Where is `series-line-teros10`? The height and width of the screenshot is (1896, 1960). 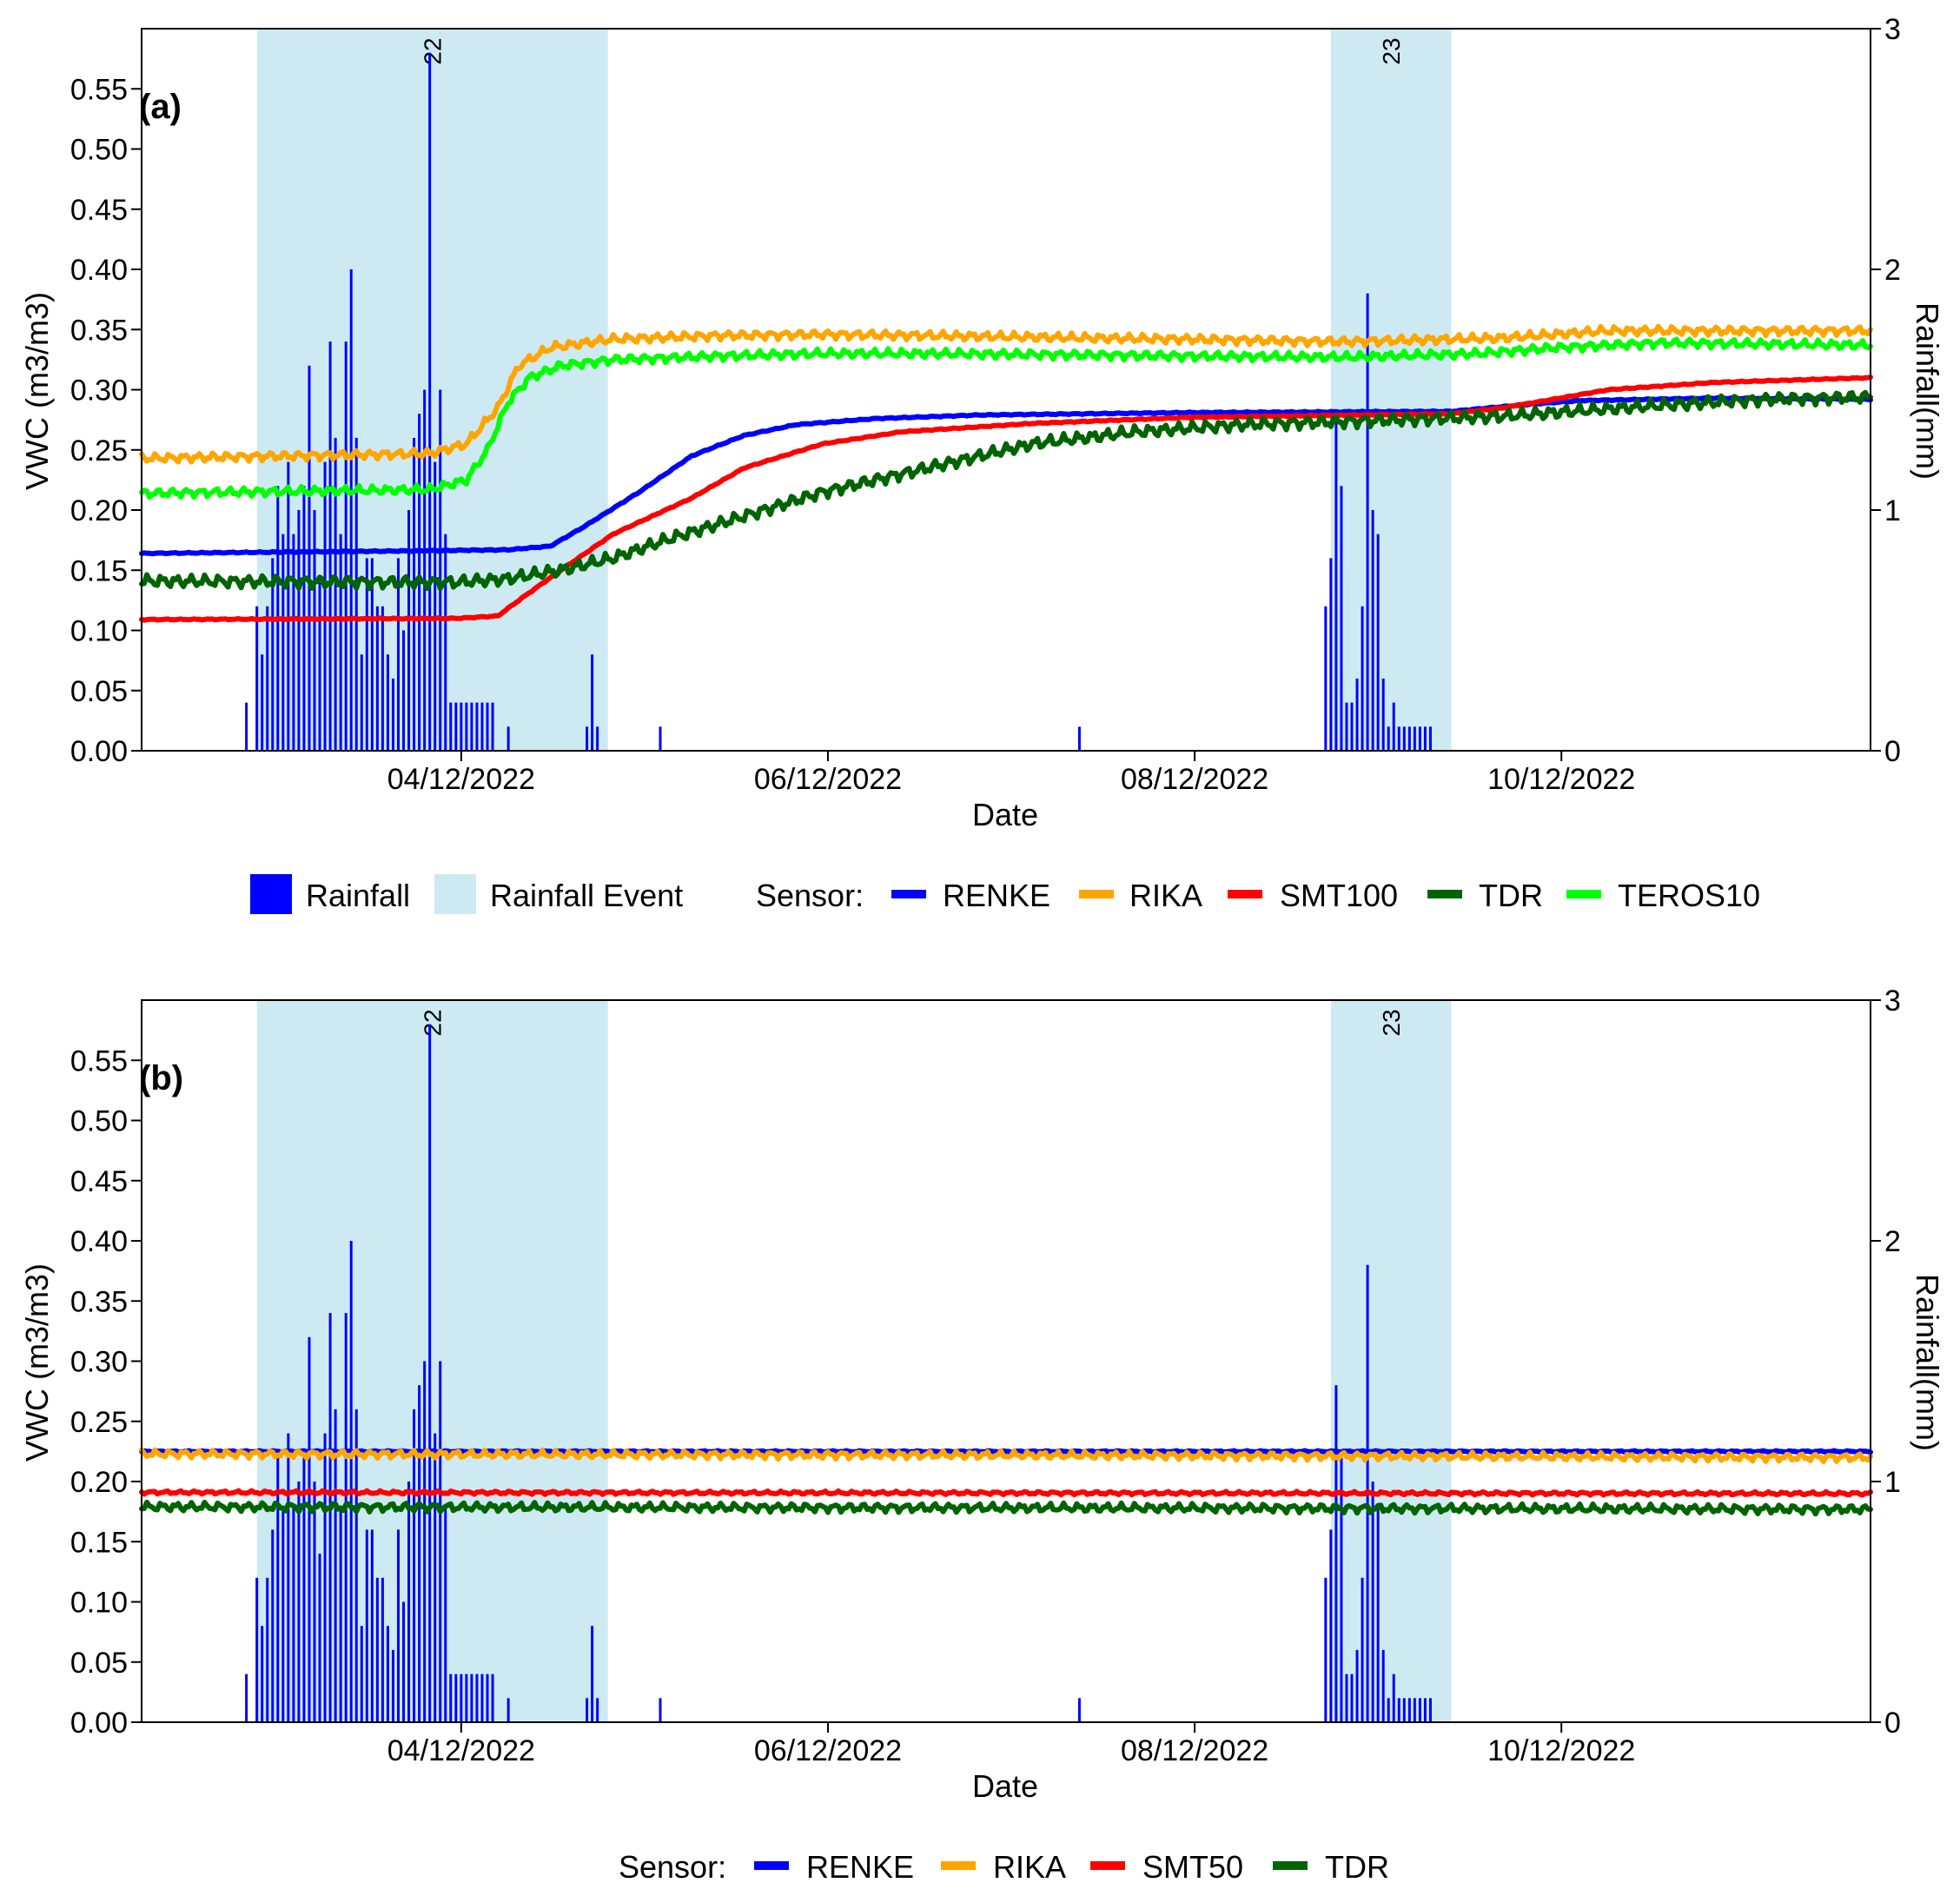 series-line-teros10 is located at coordinates (1006, 418).